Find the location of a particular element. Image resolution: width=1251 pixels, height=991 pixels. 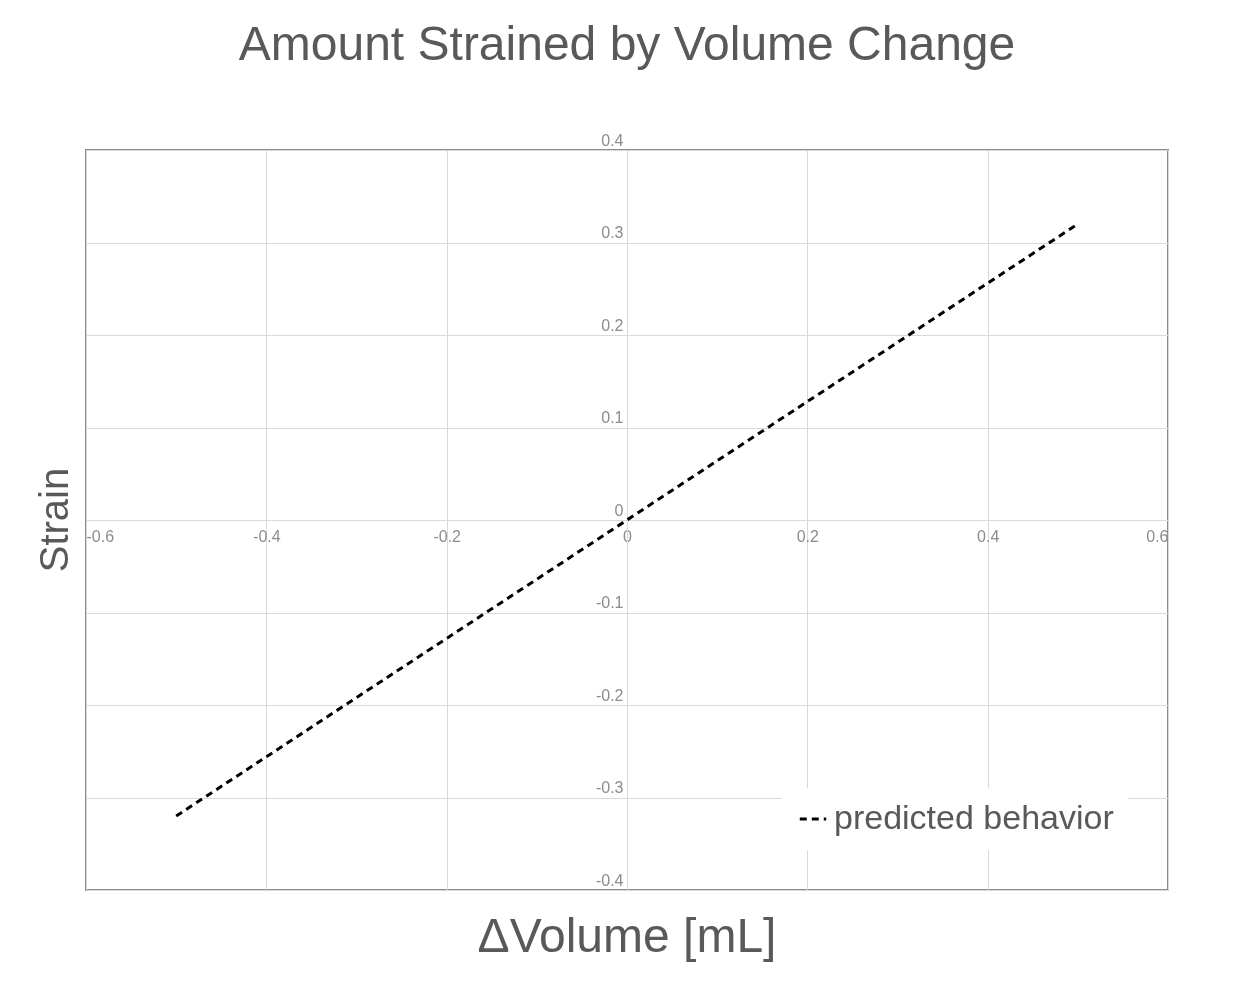

x-tick-label: -0.4 is located at coordinates (267, 536).